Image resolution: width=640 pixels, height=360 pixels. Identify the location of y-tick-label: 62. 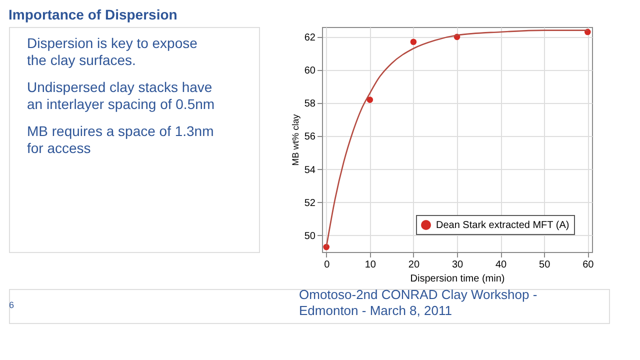
(310, 38).